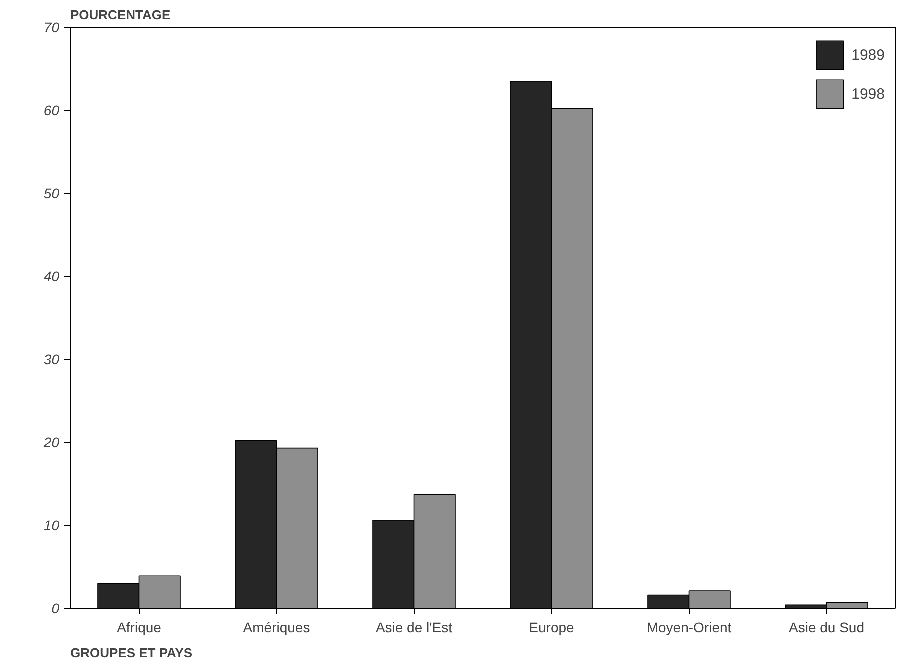 This screenshot has height=670, width=903. I want to click on x-tick-label: Moyen-Orient, so click(689, 628).